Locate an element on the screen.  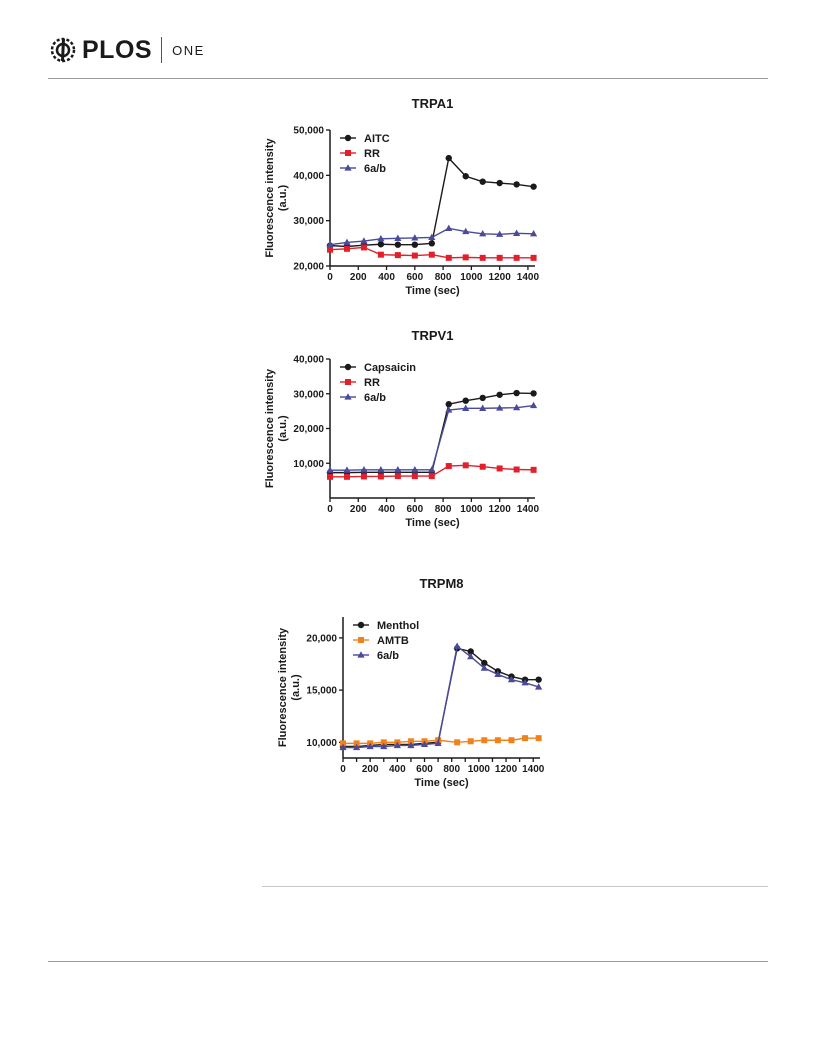
legend-label: Menthol is located at coordinates (398, 626).